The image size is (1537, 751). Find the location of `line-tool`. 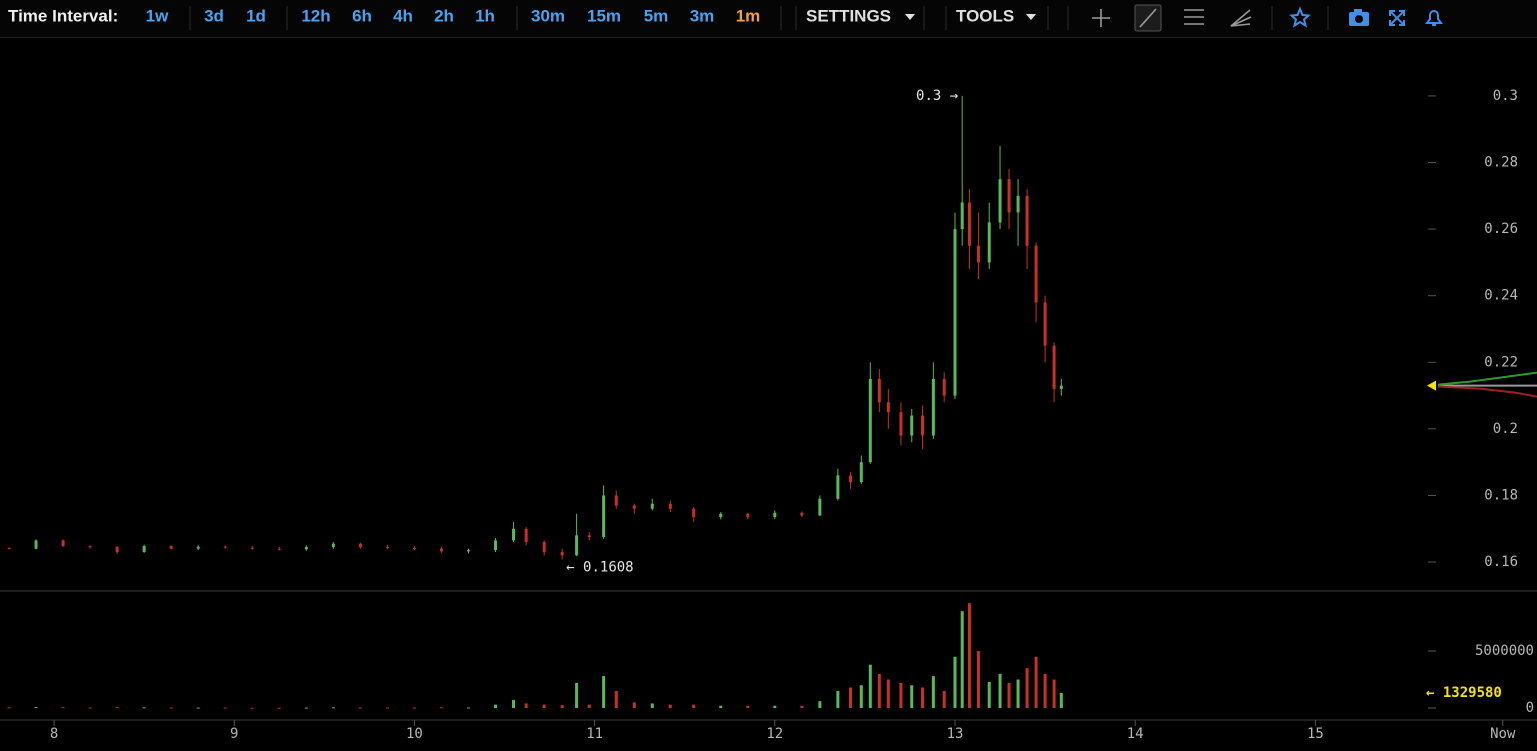

line-tool is located at coordinates (1148, 18).